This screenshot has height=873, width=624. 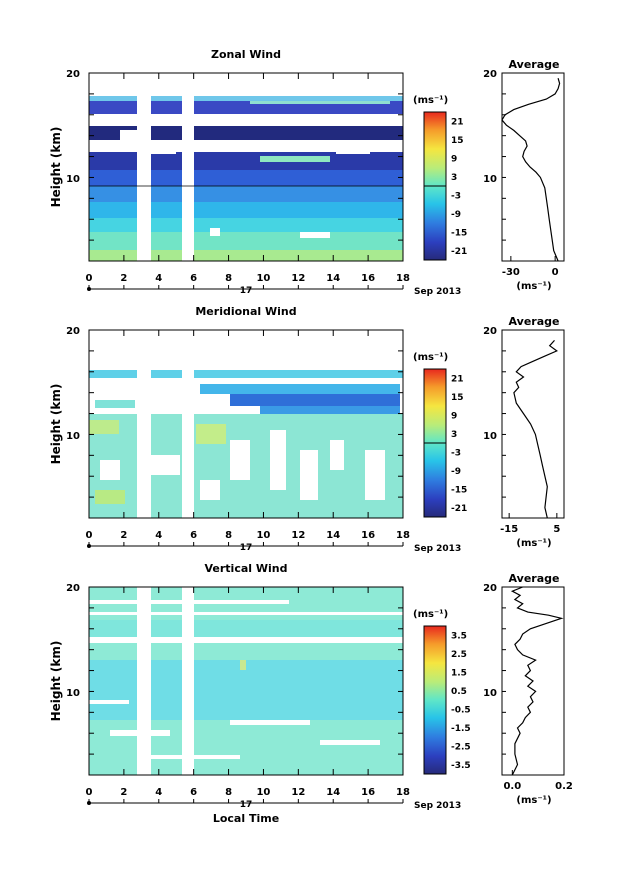 I want to click on plot-frame, so click(x=246, y=424).